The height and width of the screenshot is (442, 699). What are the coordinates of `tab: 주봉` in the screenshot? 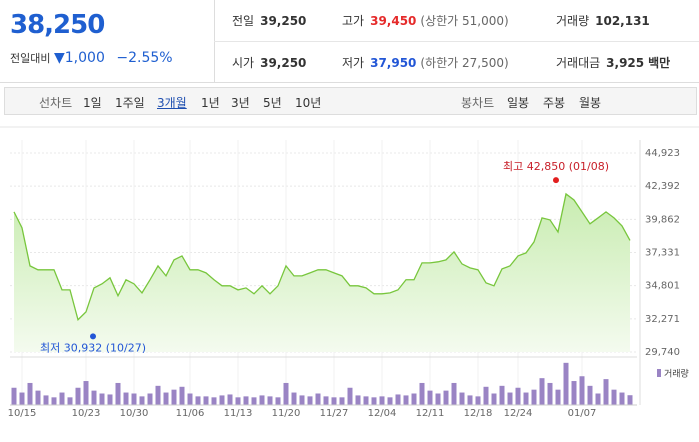 It's located at (554, 103).